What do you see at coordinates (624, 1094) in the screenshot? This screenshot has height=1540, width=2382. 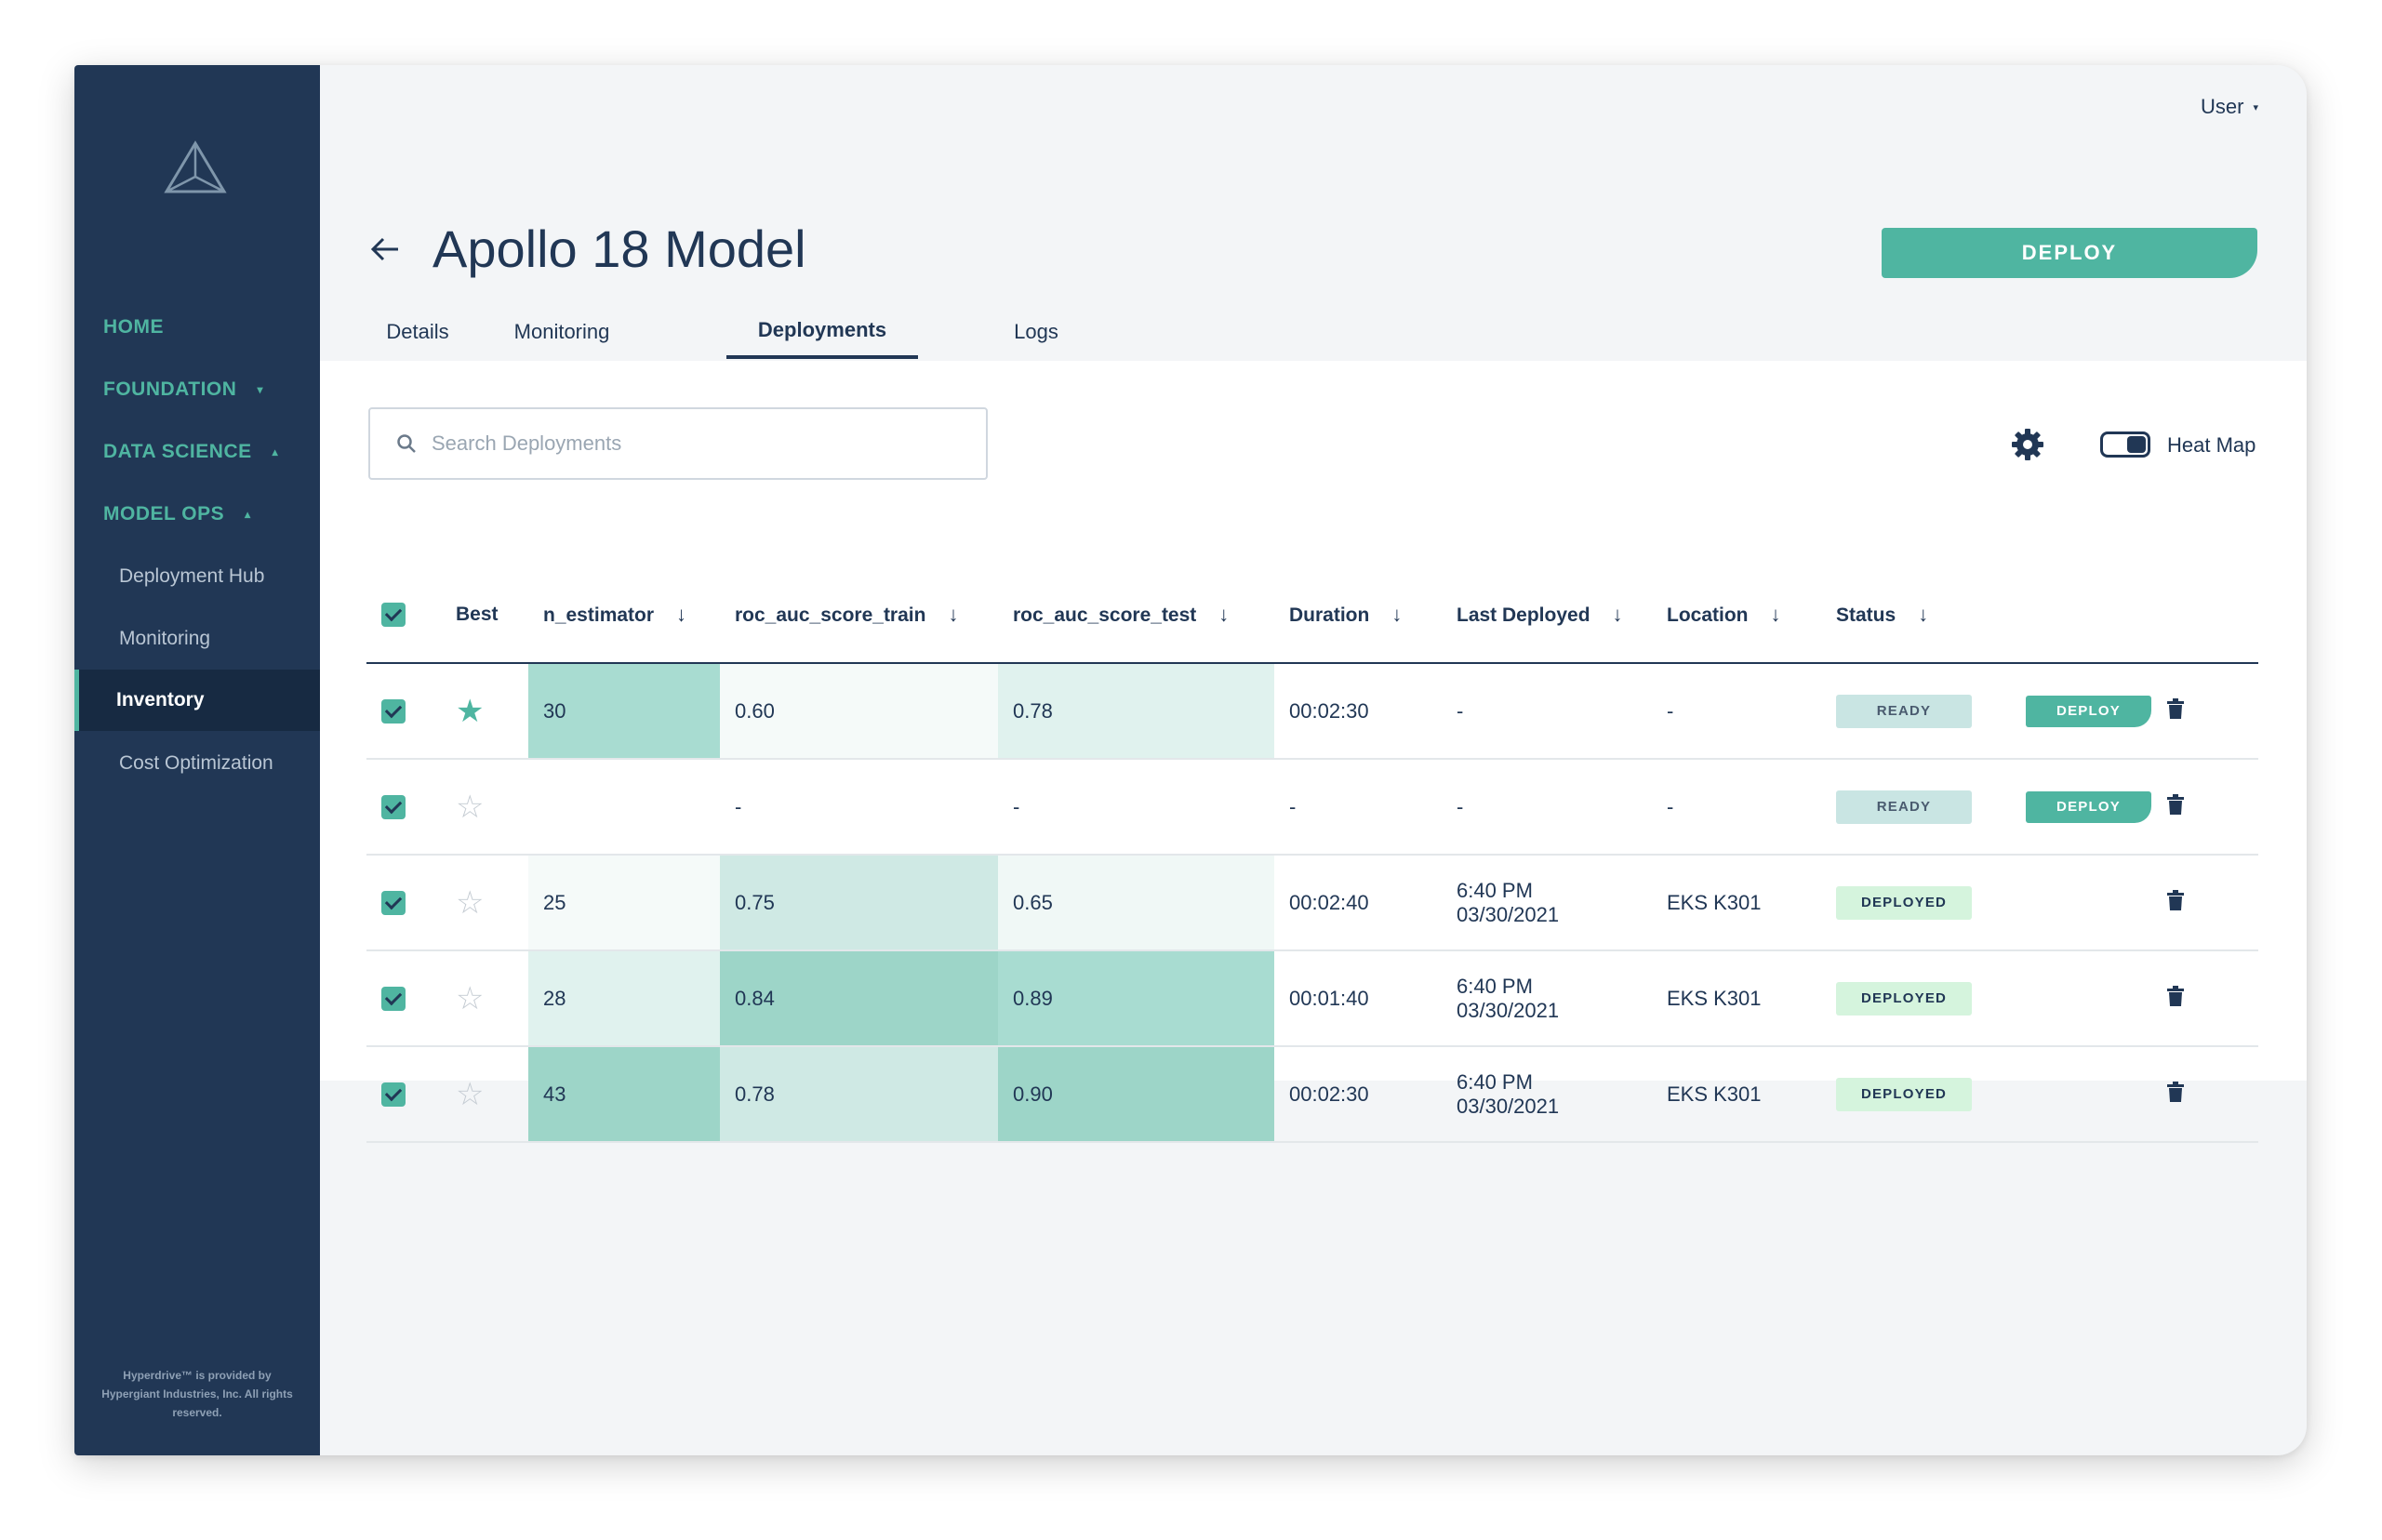 I see `n-estimator-cell: 43` at bounding box center [624, 1094].